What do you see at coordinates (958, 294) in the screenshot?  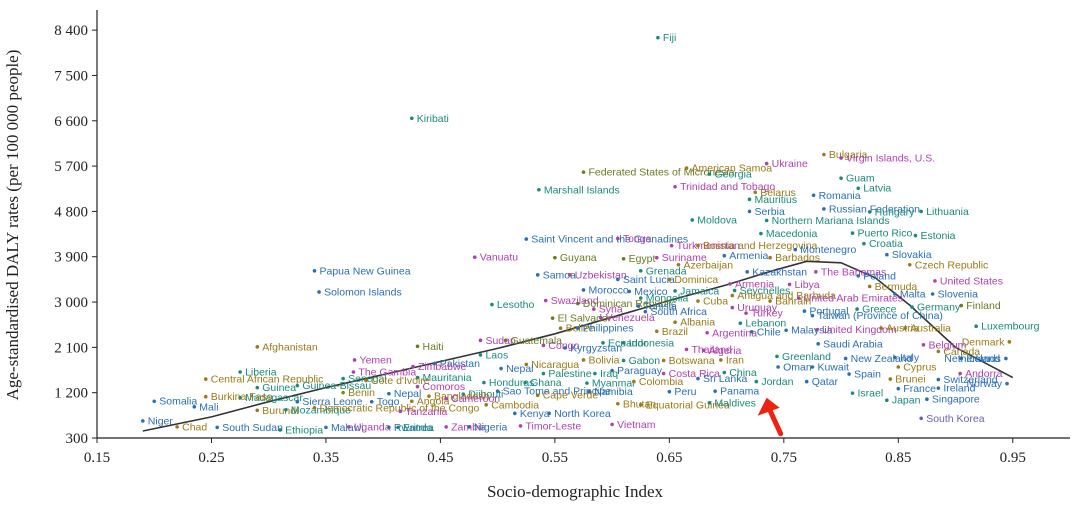 I see `point-label: Slovenia` at bounding box center [958, 294].